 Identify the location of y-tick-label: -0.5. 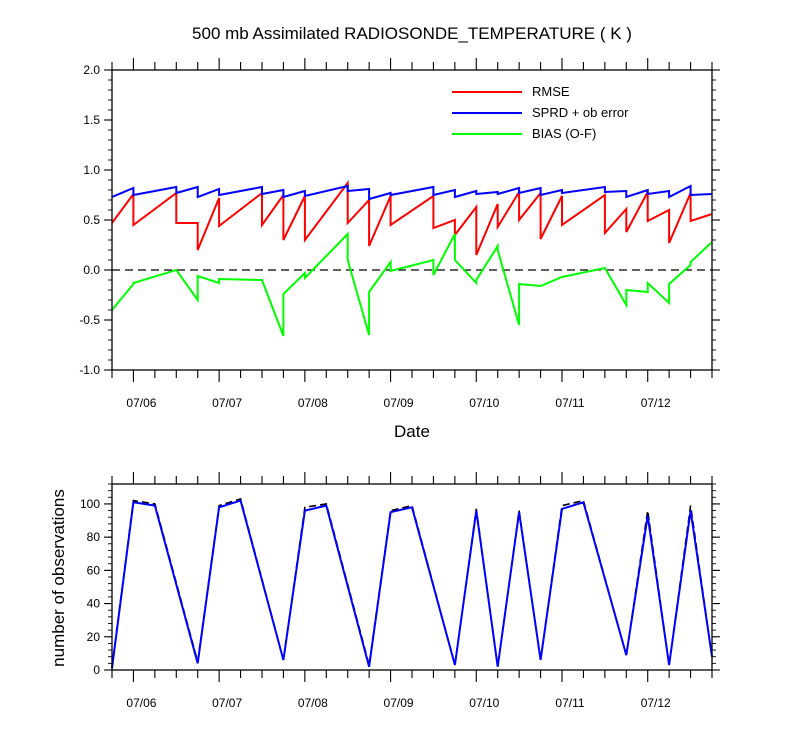
(89, 320).